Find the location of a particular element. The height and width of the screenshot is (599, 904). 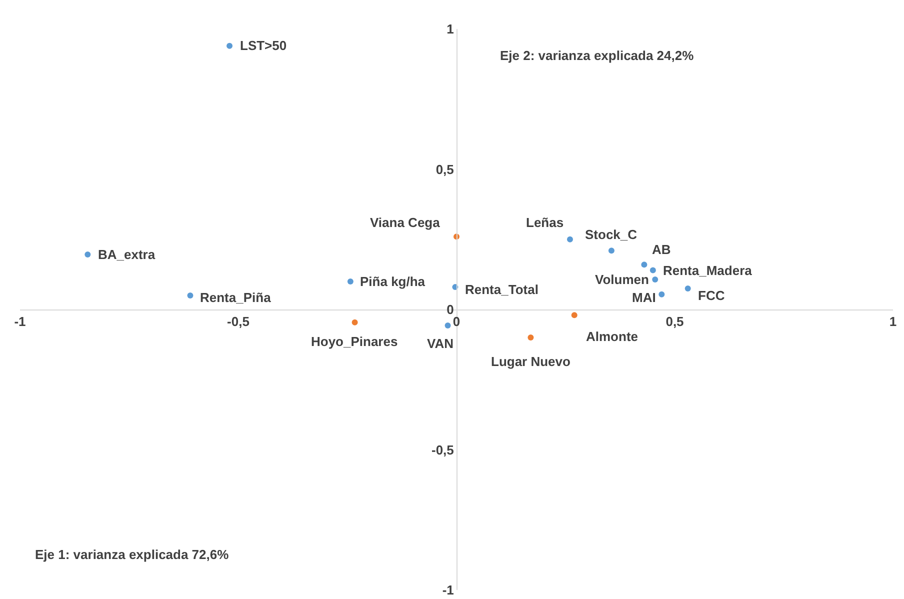

annotation: Eje 2: varianza explicada 24,2% is located at coordinates (597, 55).